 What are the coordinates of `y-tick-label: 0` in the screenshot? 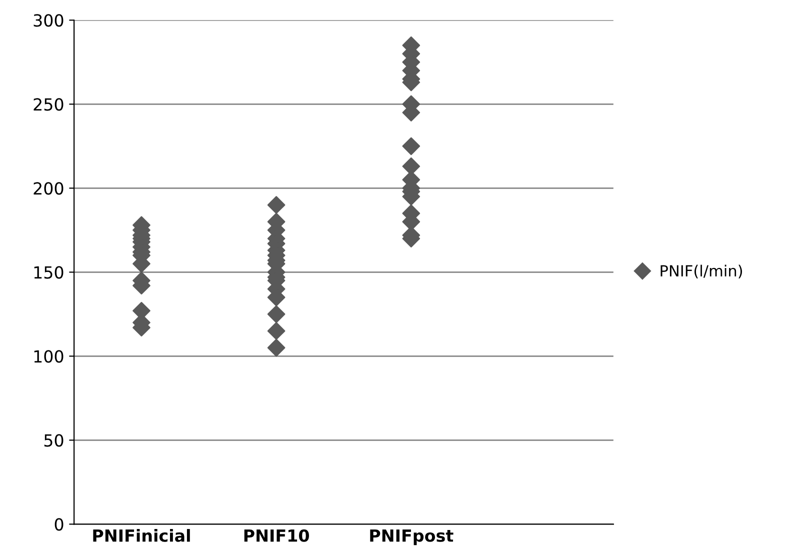 It's located at (59, 524).